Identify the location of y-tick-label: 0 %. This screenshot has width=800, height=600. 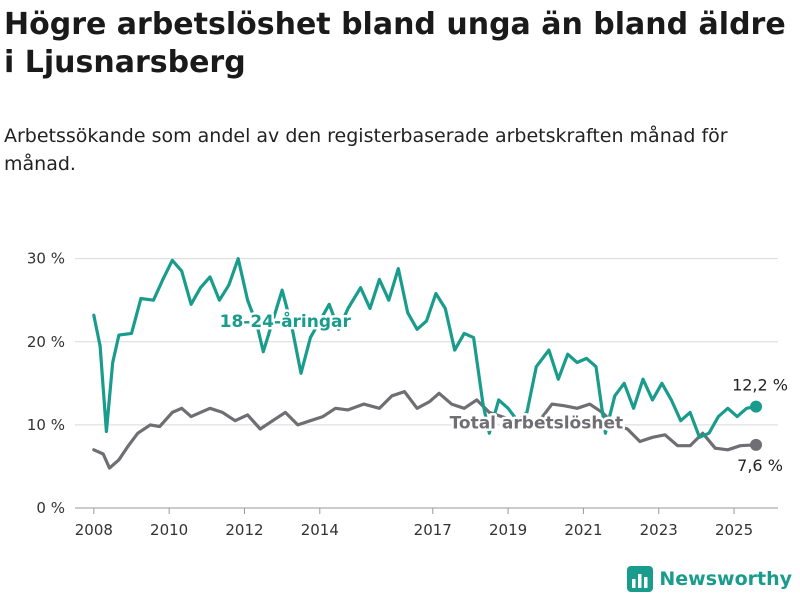
(50, 508).